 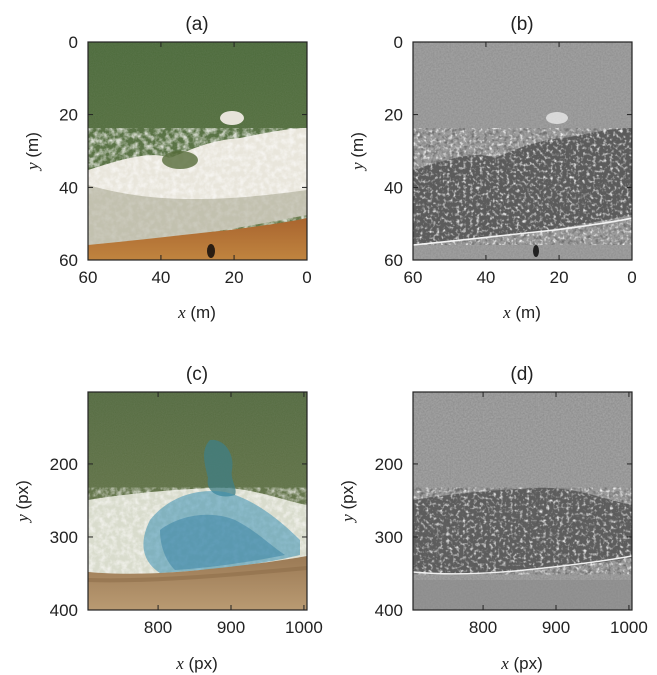 What do you see at coordinates (32, 152) in the screenshot?
I see `panel-a-ylabel: y (m)` at bounding box center [32, 152].